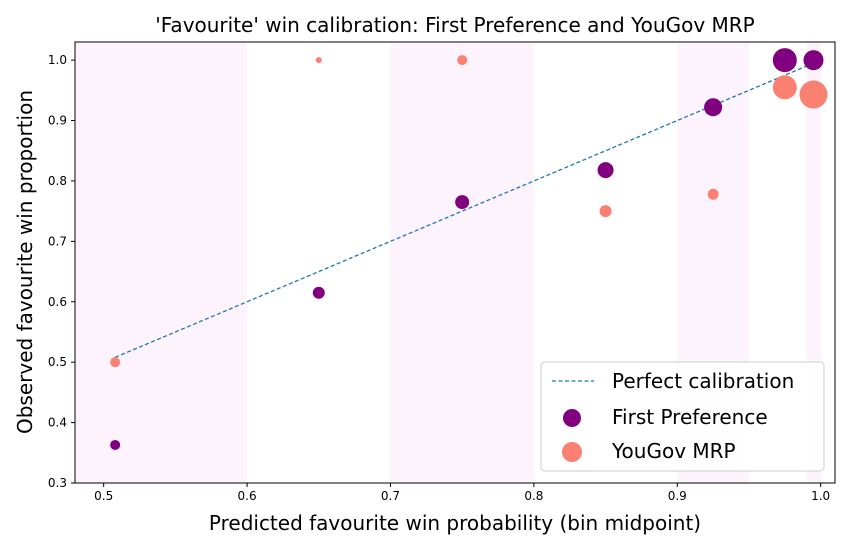  What do you see at coordinates (57, 483) in the screenshot?
I see `y-tick-label-0.3: 0.3` at bounding box center [57, 483].